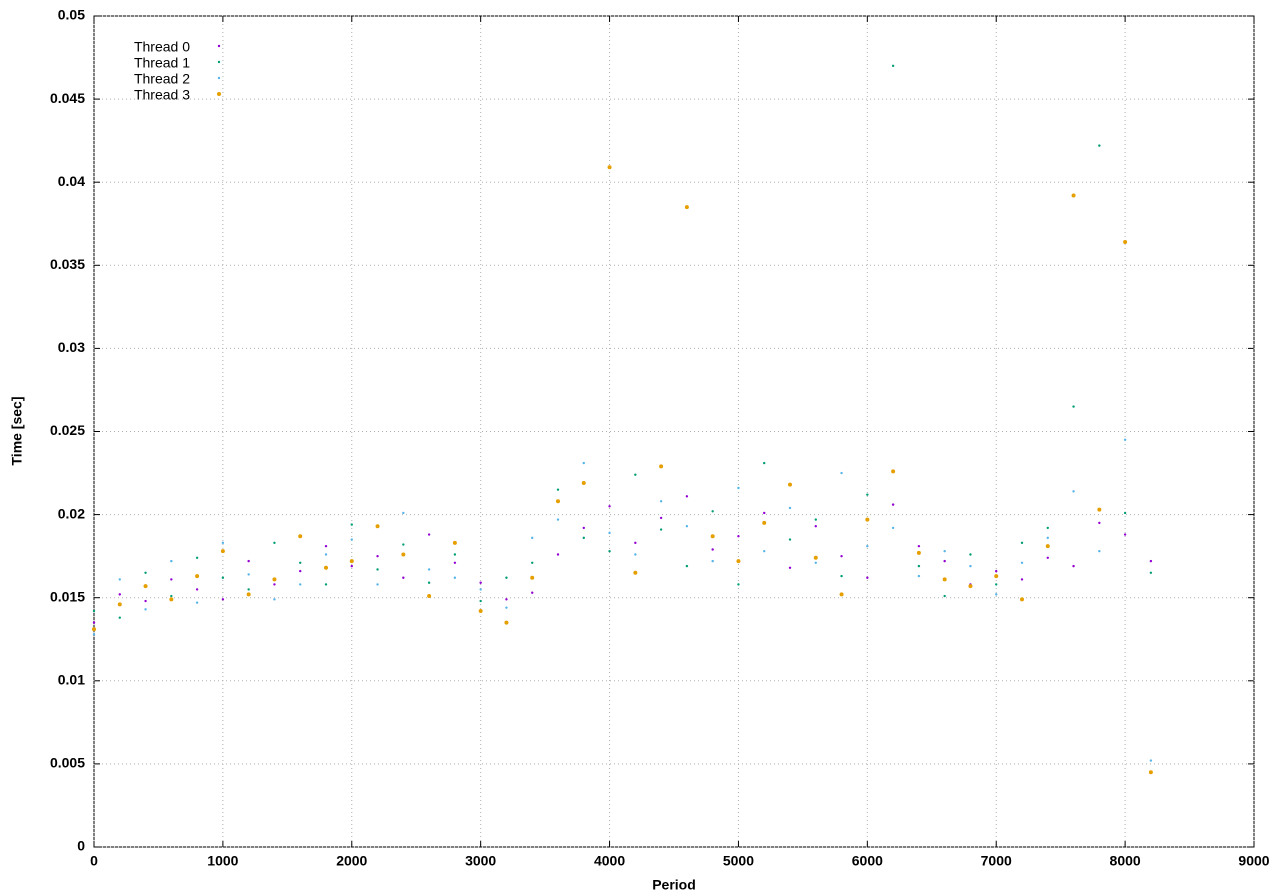 The image size is (1280, 896). What do you see at coordinates (71, 513) in the screenshot?
I see `y-tick-label: 0.02` at bounding box center [71, 513].